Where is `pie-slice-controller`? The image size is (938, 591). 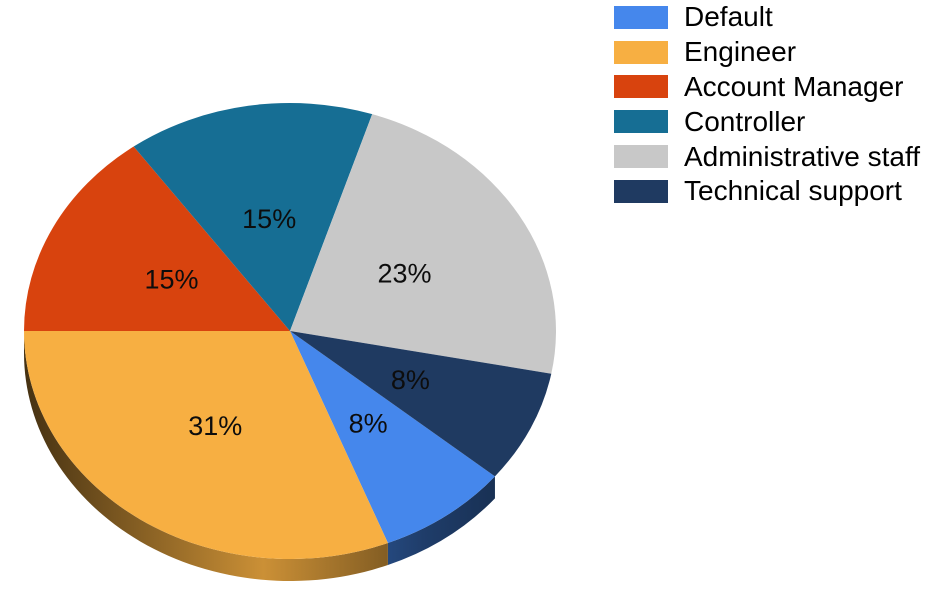 pie-slice-controller is located at coordinates (253, 216).